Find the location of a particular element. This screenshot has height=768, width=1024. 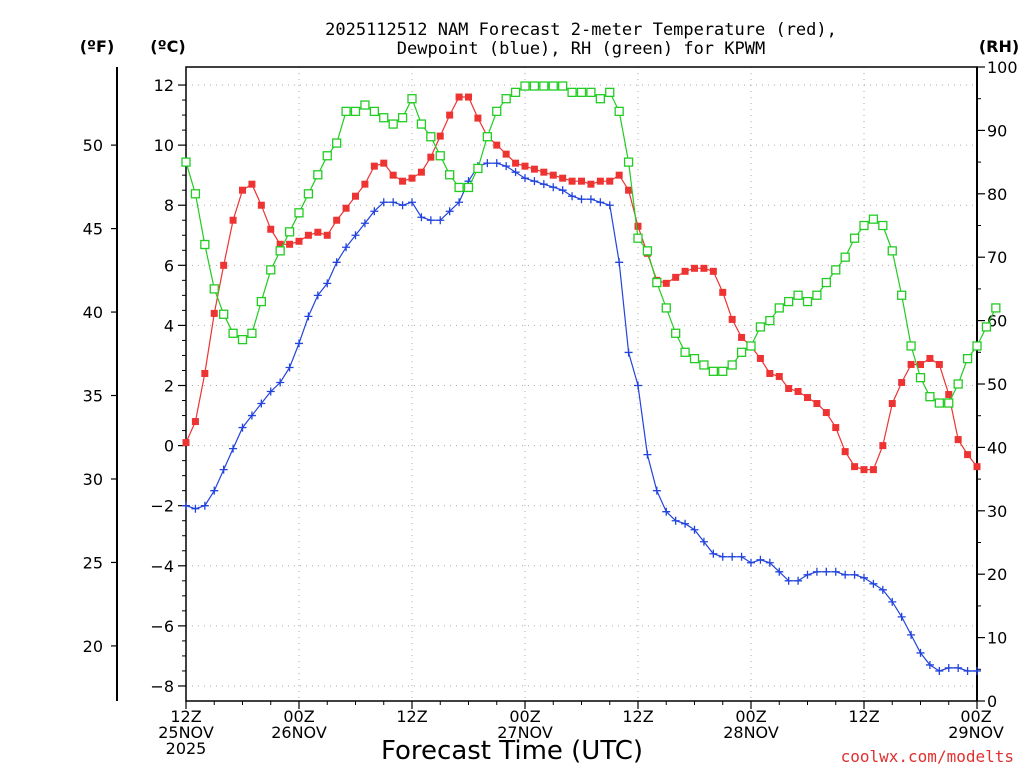

credit-link: coolwx.com/modelts is located at coordinates (927, 756).